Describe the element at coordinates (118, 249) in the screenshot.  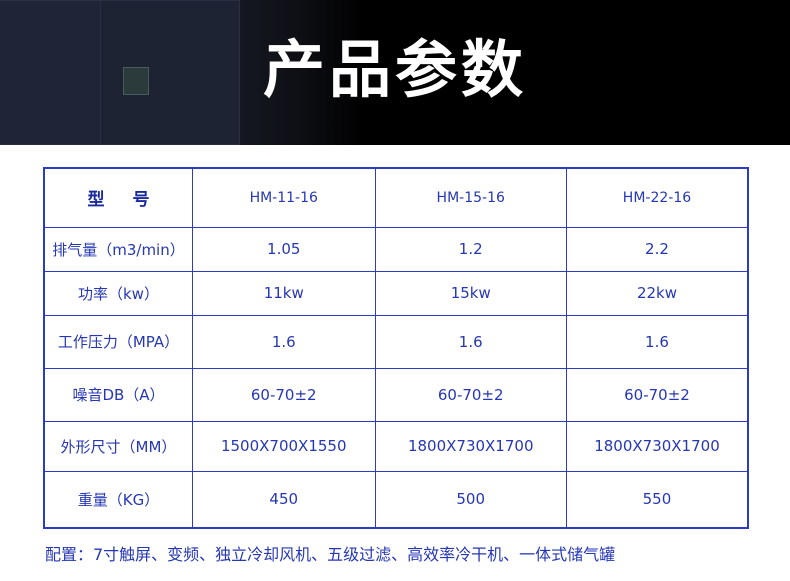
I see `row-label: 排气量（m3/min）` at that location.